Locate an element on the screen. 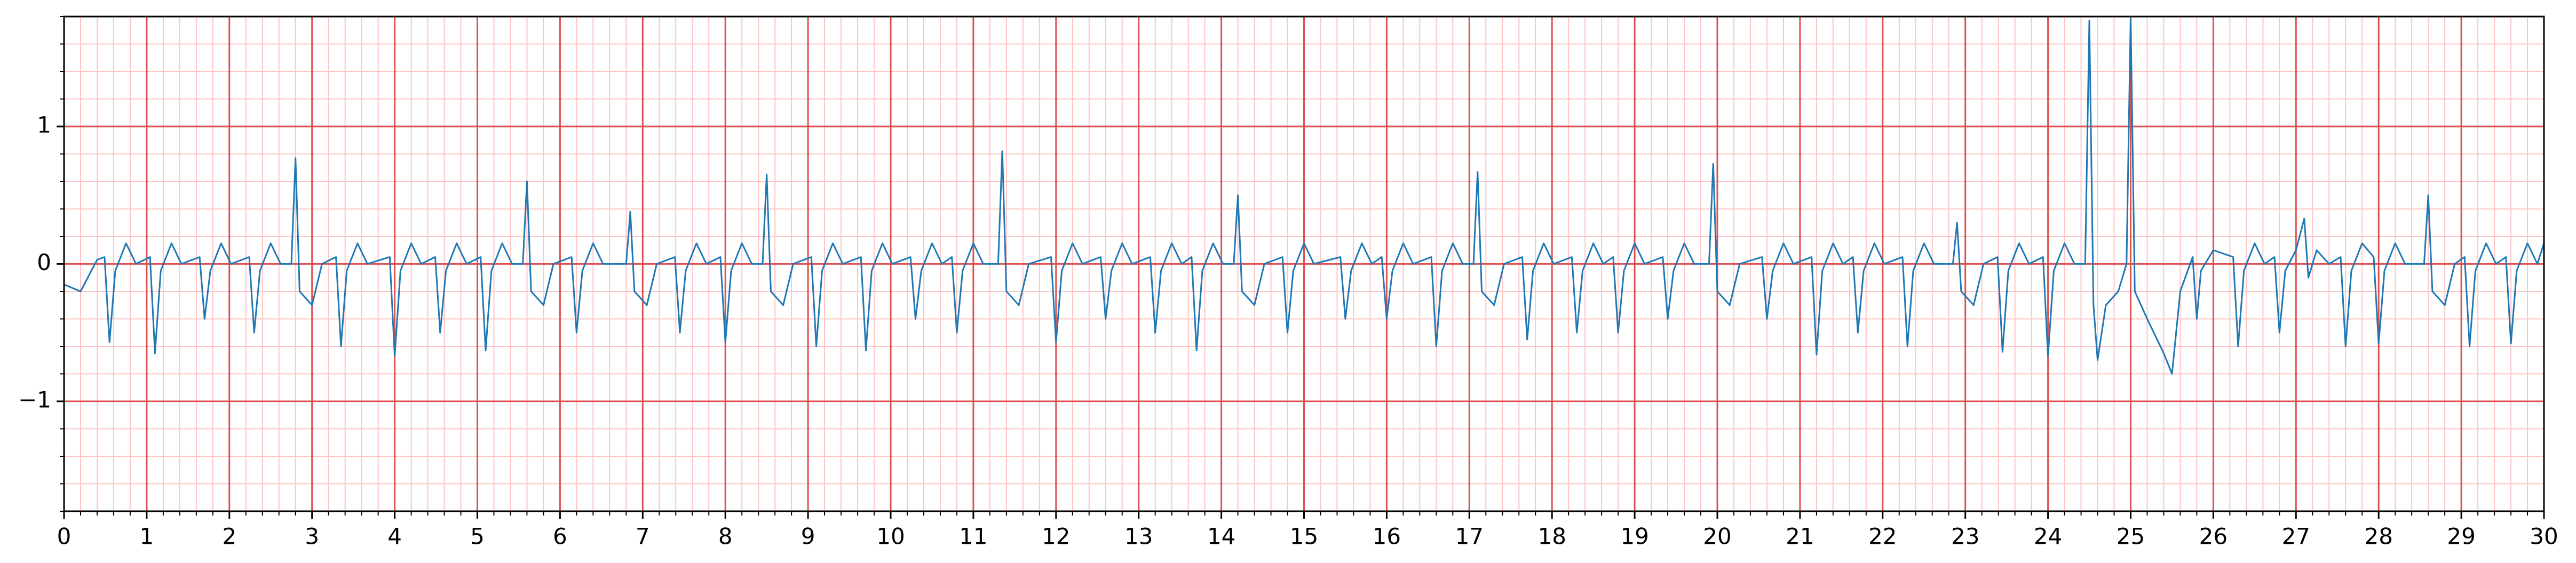 Image resolution: width=2576 pixels, height=563 pixels. x-tick-label: 25 is located at coordinates (2131, 537).